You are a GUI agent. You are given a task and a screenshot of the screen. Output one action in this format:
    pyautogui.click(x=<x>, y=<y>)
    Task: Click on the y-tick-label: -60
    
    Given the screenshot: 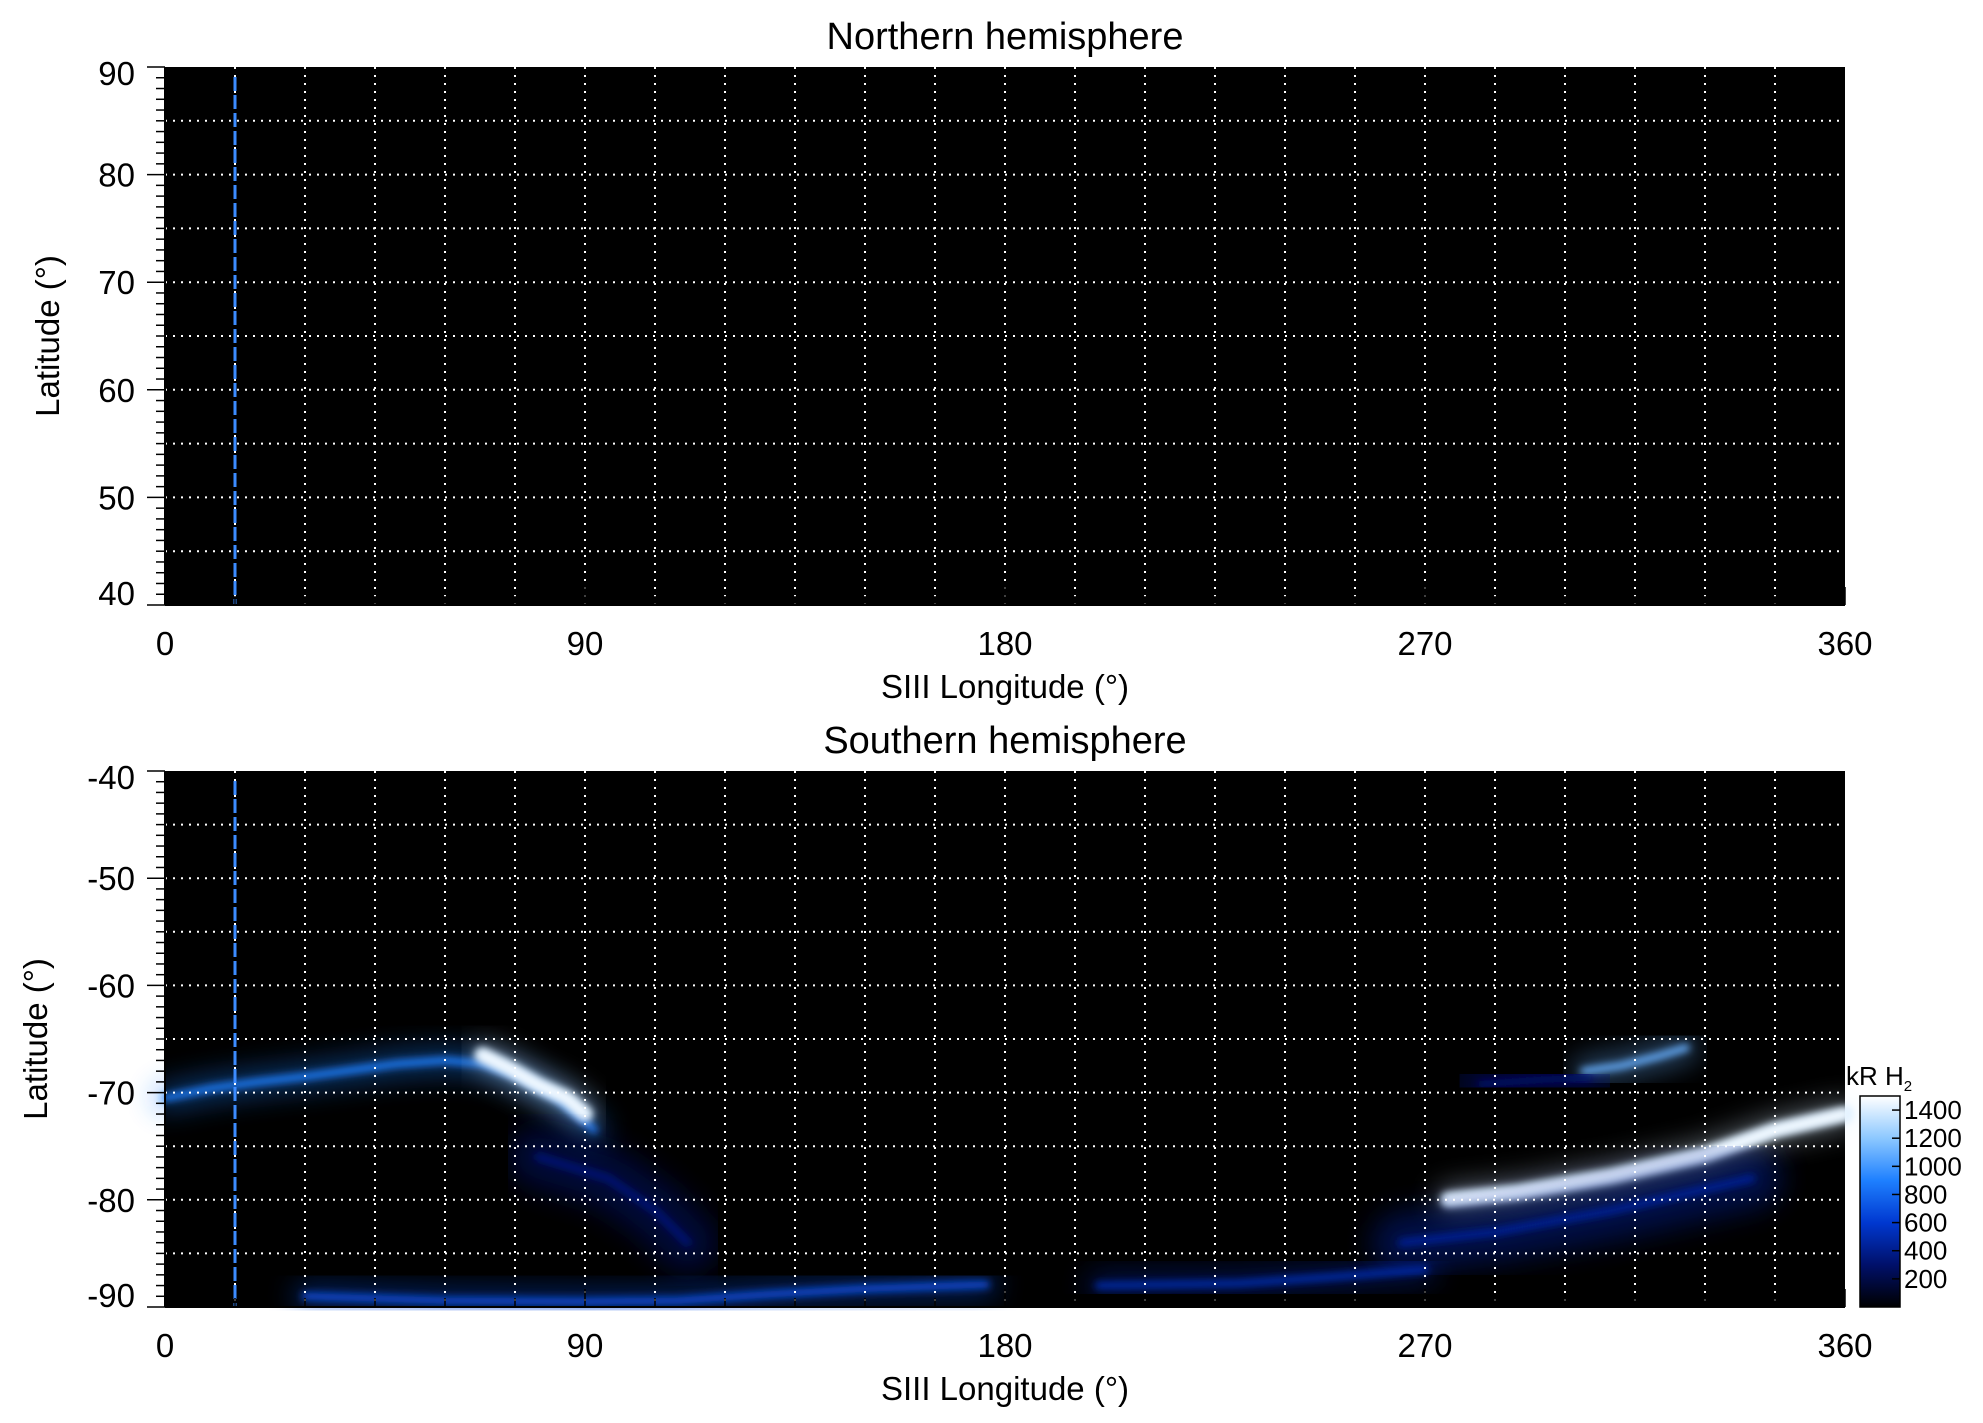 What is the action you would take?
    pyautogui.click(x=111, y=985)
    